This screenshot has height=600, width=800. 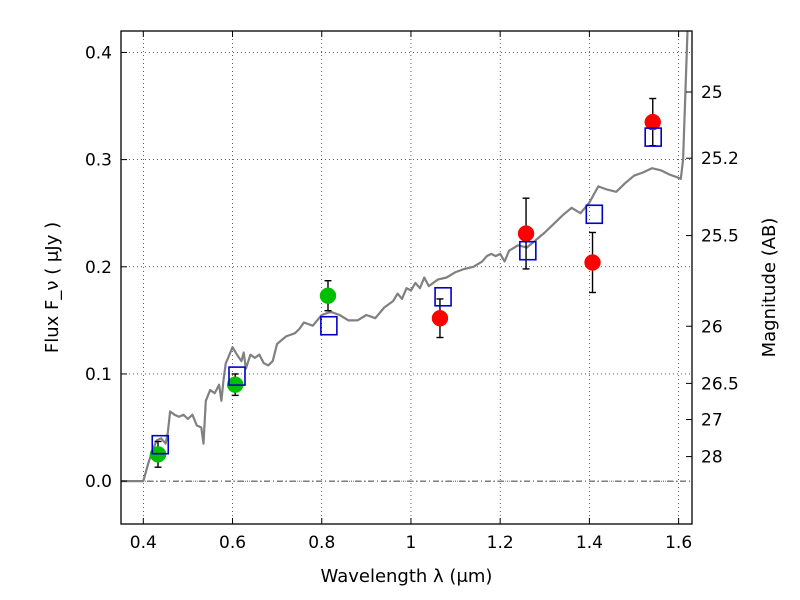 I want to click on x-tick-label: 1.6, so click(x=678, y=543).